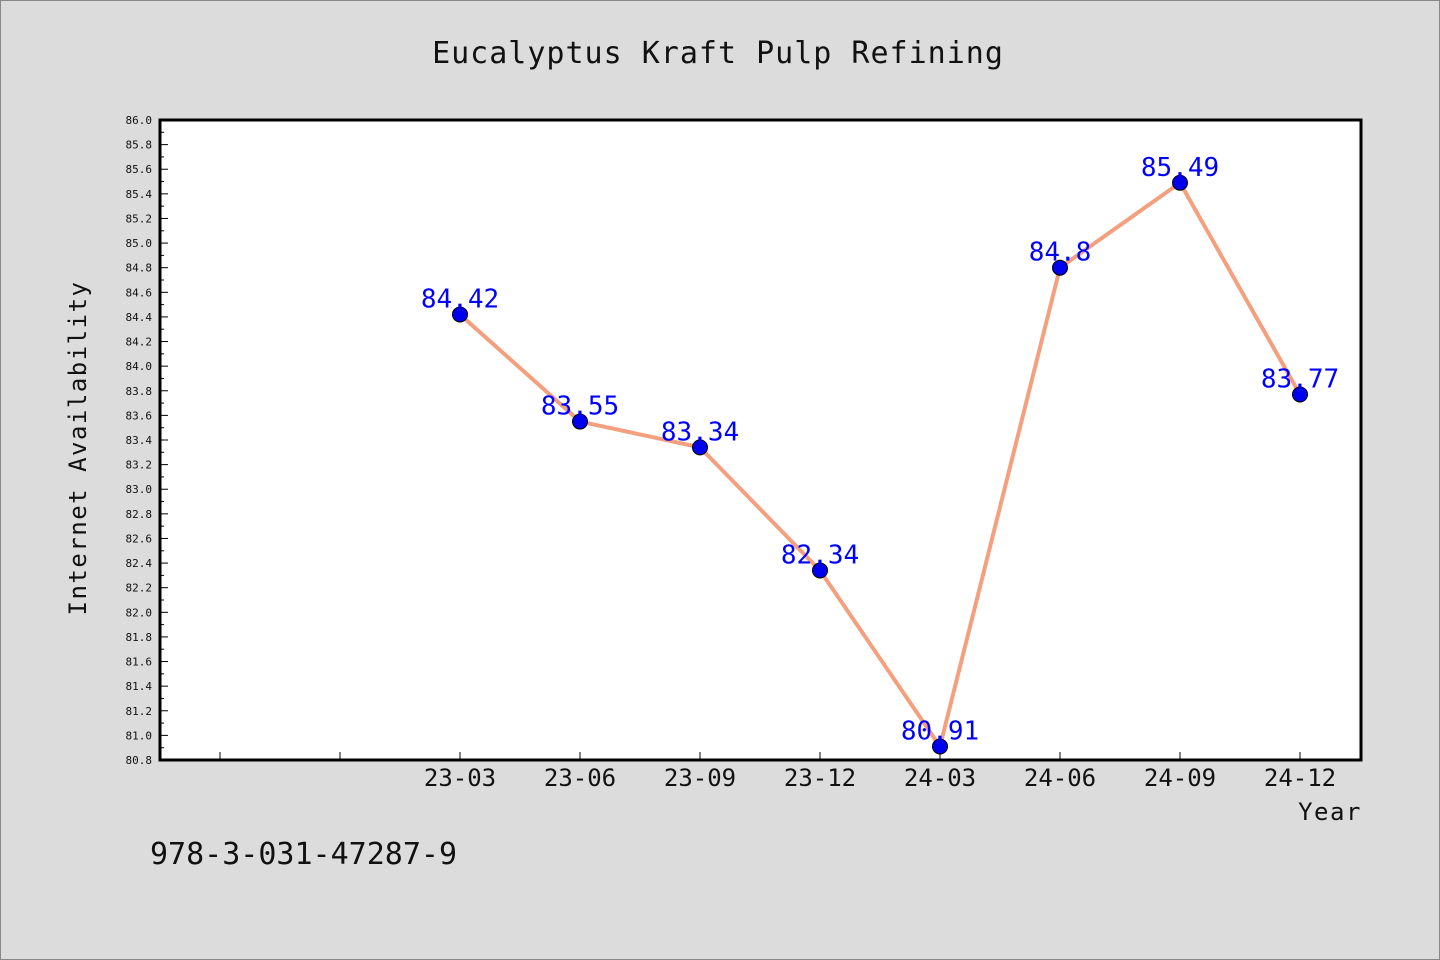  What do you see at coordinates (700, 778) in the screenshot?
I see `x-tick-label: 23-09` at bounding box center [700, 778].